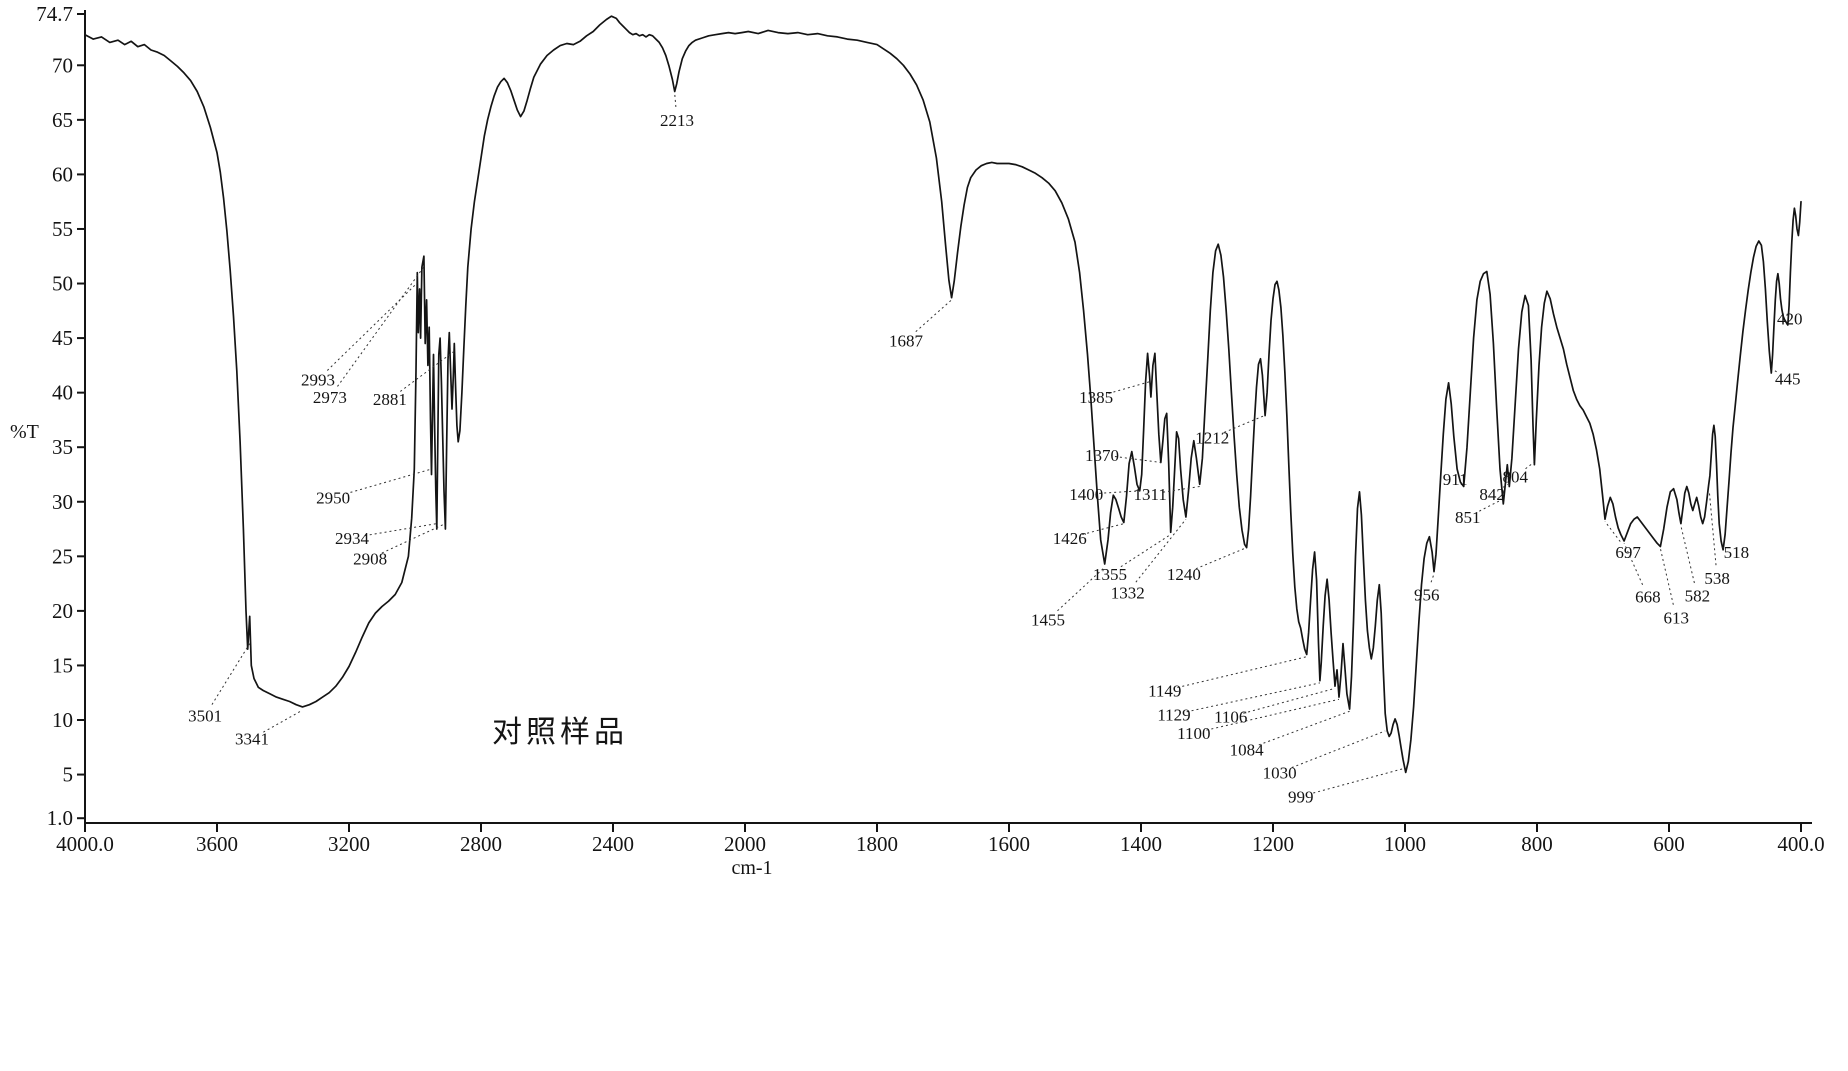  I want to click on peak-label-2934: 2934, so click(352, 538).